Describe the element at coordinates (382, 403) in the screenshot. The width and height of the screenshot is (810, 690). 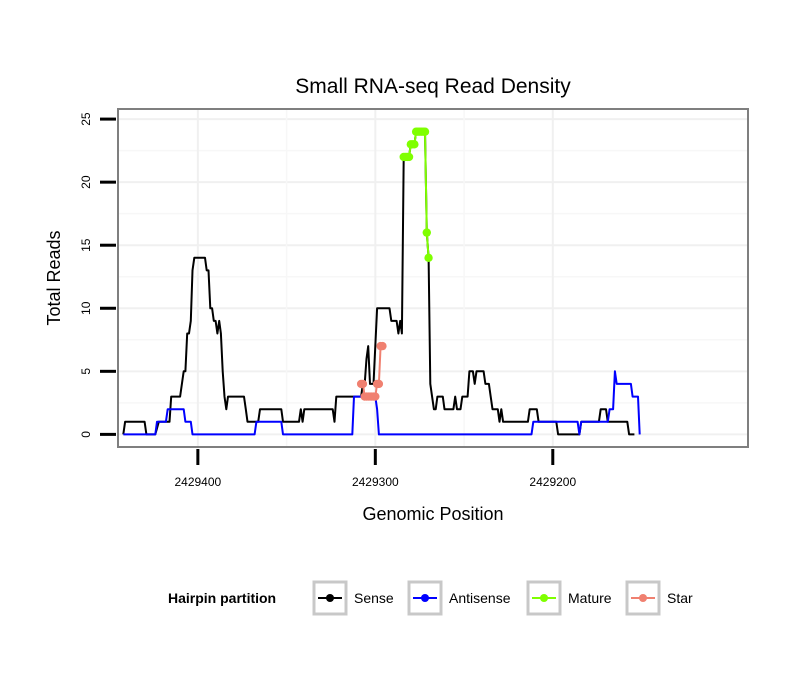
I see `series-line-antisense` at that location.